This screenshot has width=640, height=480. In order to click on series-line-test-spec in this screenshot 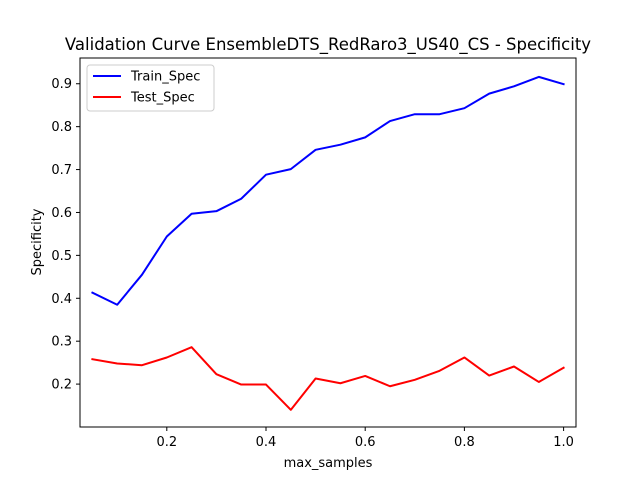, I will do `click(328, 378)`.